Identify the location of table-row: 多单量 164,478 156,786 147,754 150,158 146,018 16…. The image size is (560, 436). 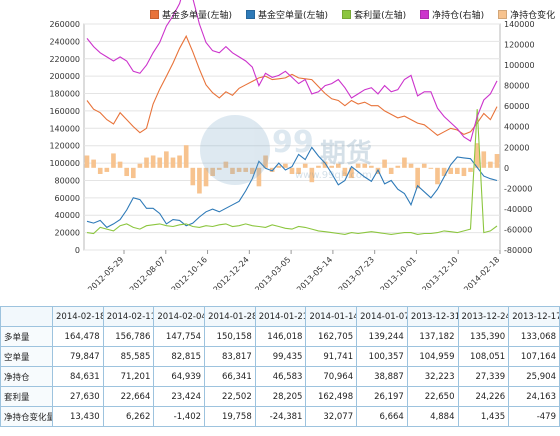
(280, 336).